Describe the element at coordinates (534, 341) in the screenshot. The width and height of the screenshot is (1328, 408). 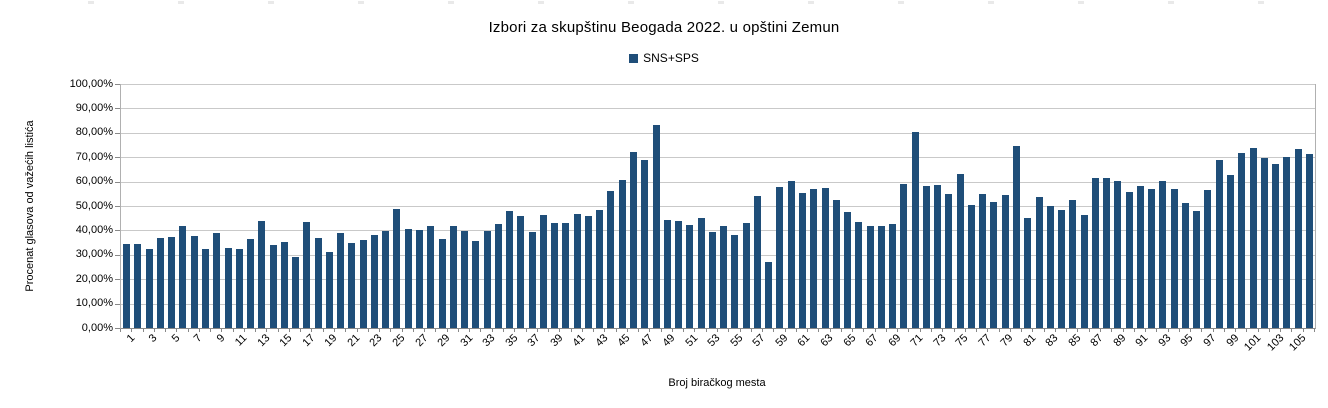
I see `x-tick-label-37: 37` at that location.